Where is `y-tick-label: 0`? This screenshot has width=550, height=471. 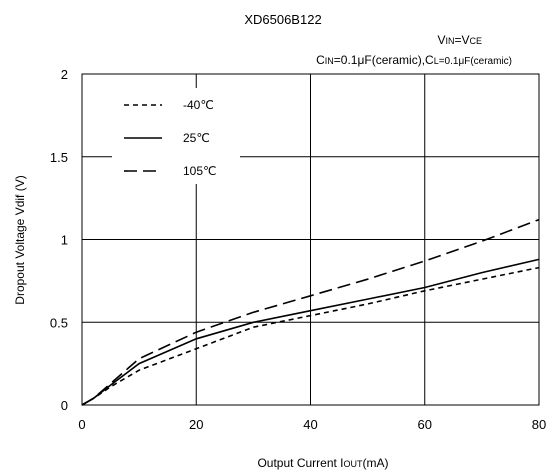 y-tick-label: 0 is located at coordinates (64, 405).